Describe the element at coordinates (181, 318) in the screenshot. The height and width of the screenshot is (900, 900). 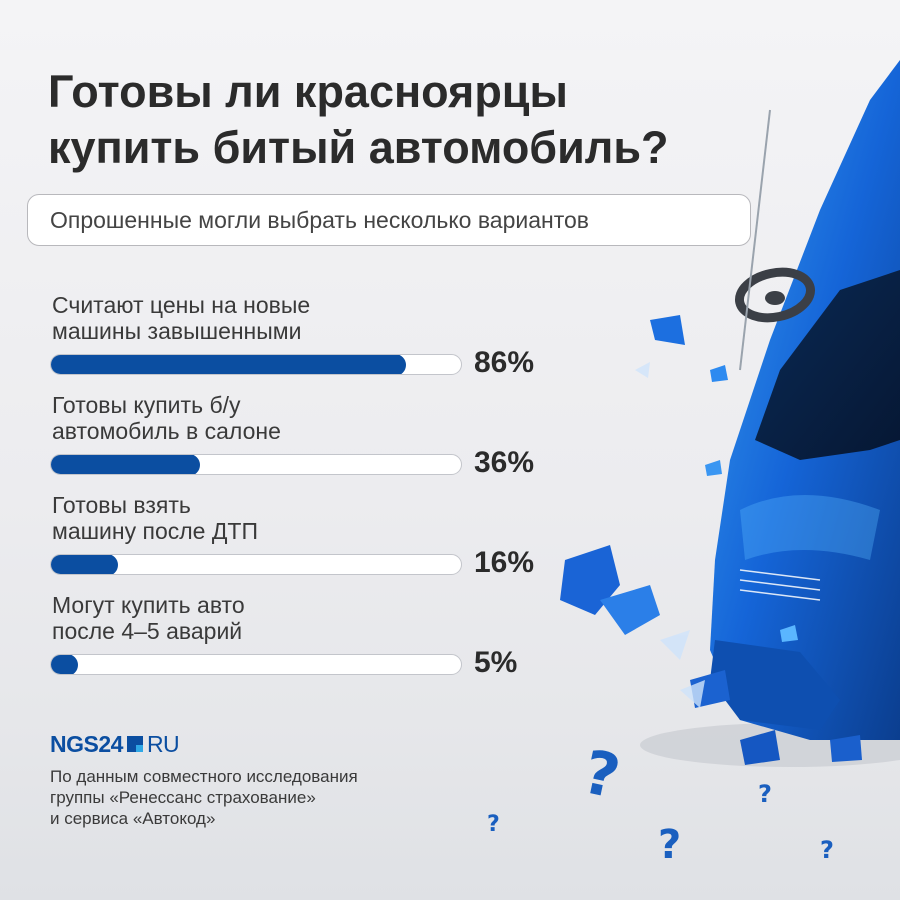
I see `bar-category-label: Считают цены на новые машины завышенными` at that location.